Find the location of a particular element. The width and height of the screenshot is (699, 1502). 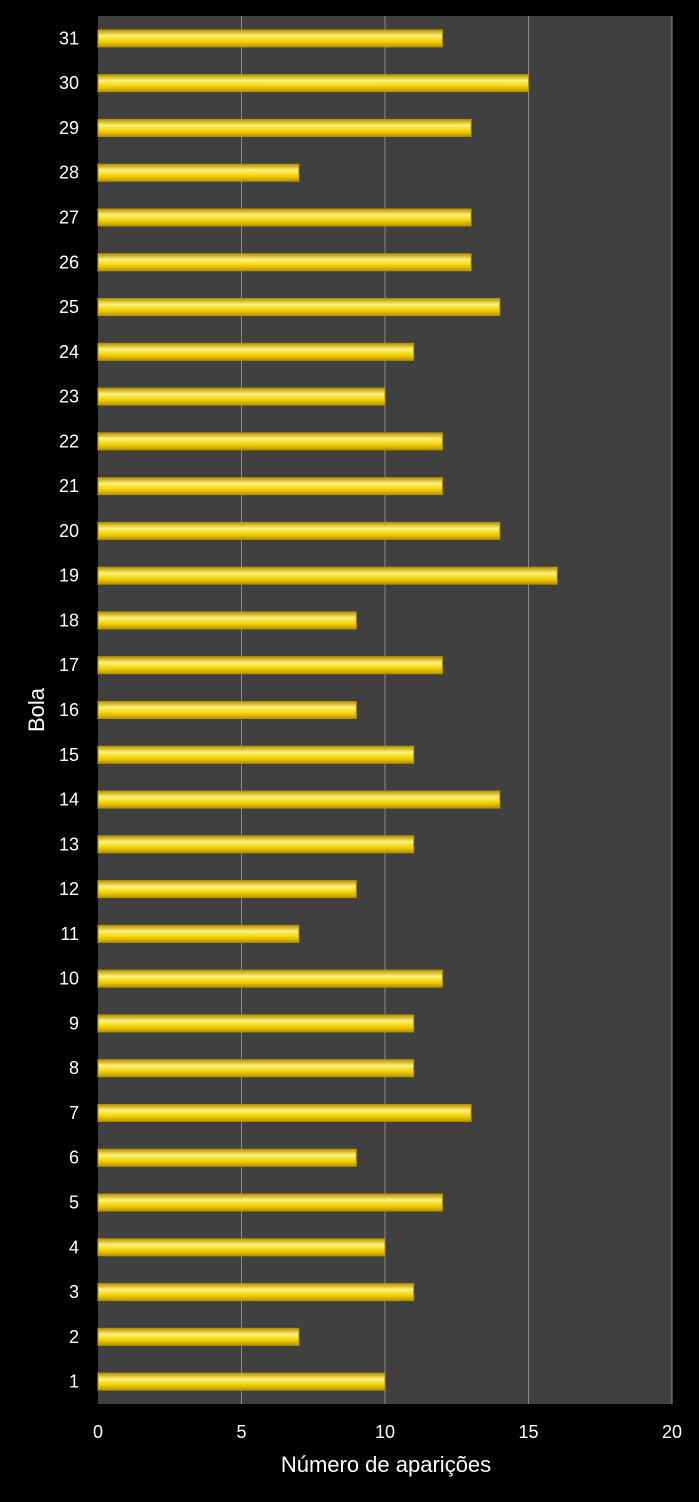

y-tick-label: 26 is located at coordinates (69, 262).